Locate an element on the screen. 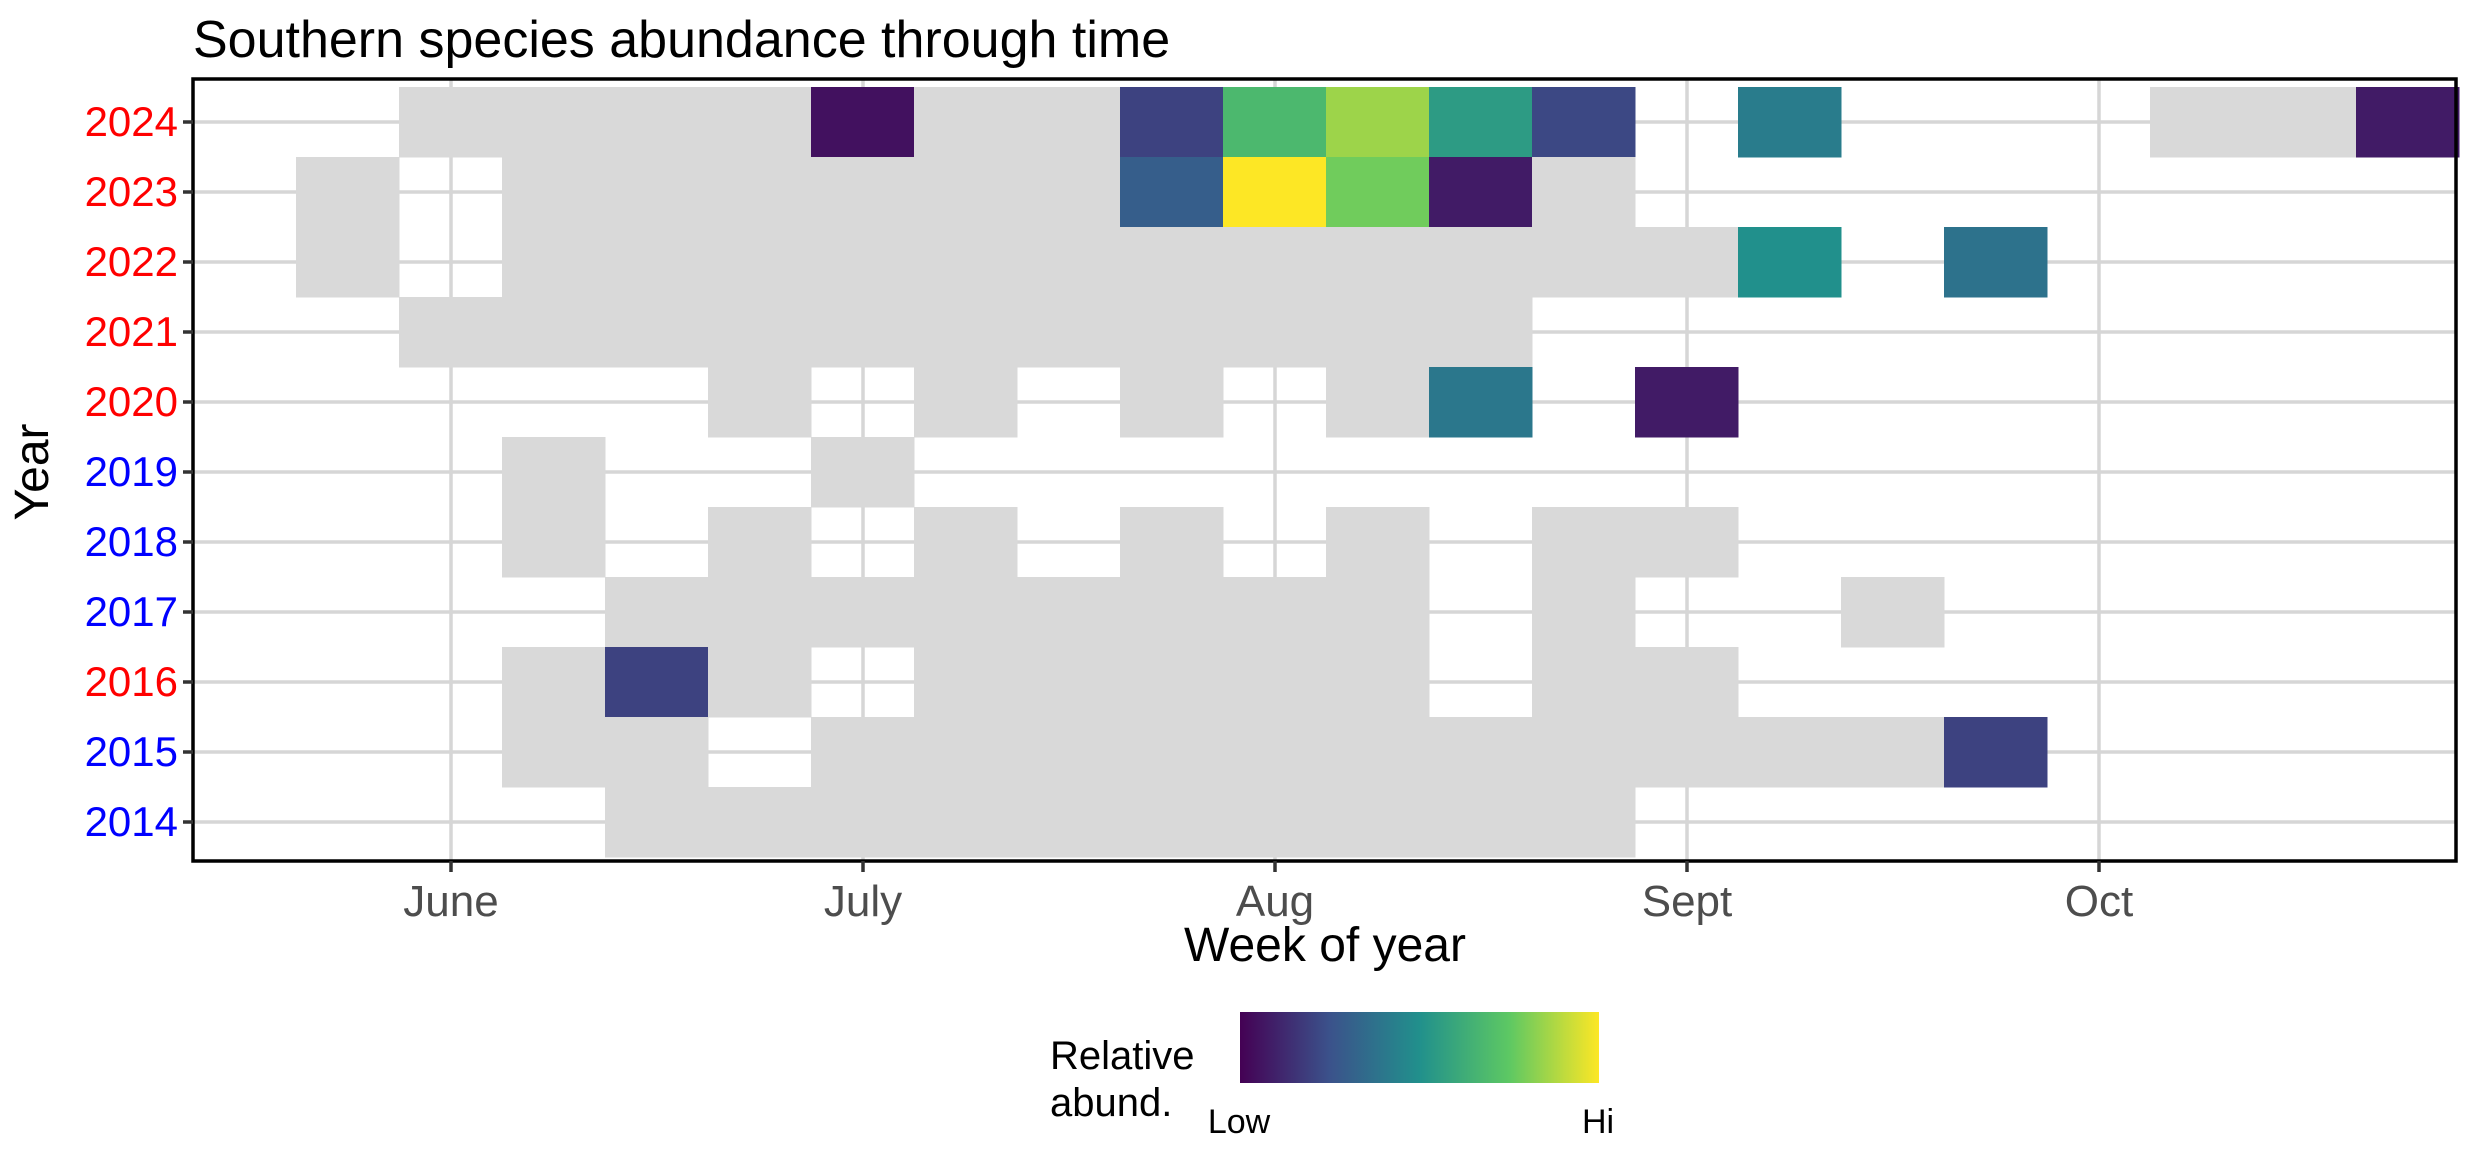  heatmap-cell-2022-w18 is located at coordinates (1996, 262).